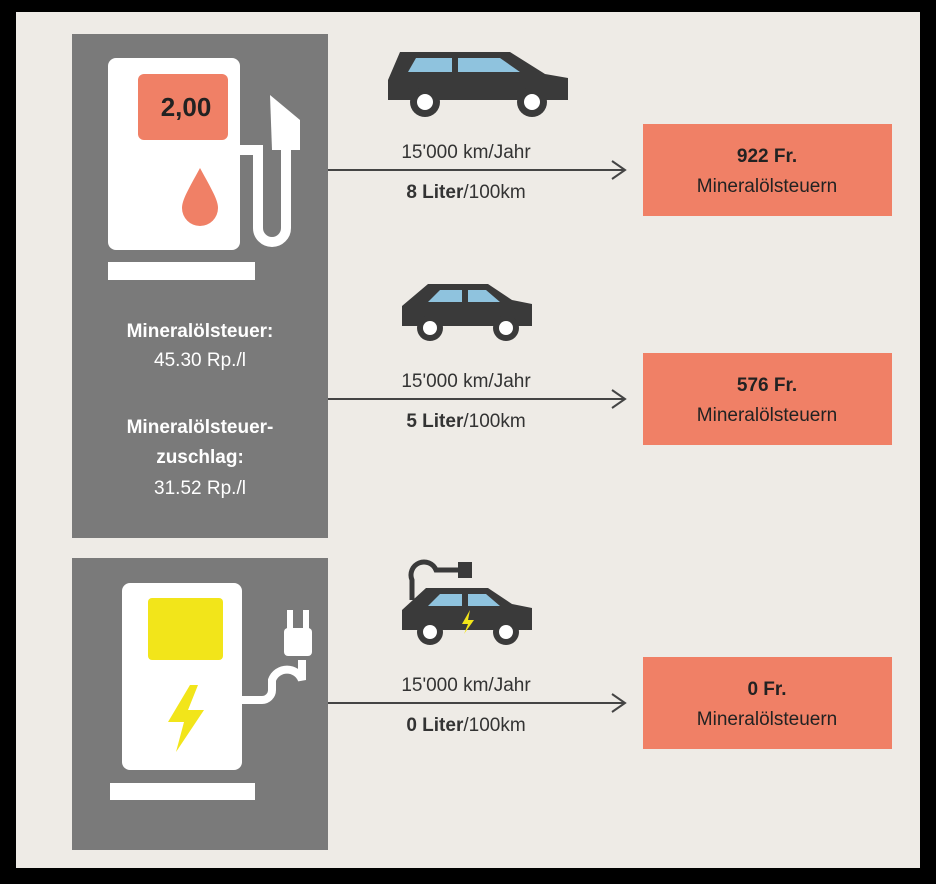 The width and height of the screenshot is (936, 884). I want to click on consumption-line: 5 Liter/100km, so click(465, 421).